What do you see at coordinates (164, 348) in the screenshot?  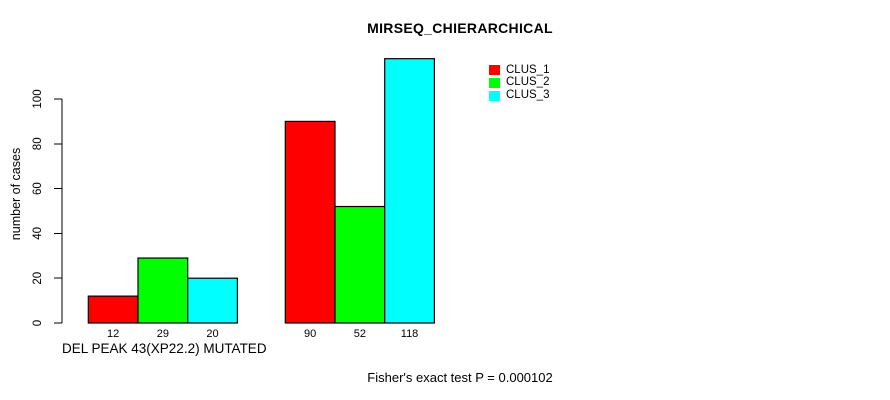 I see `x-group-label: DEL PEAK 43(XP22.2) MUTATED` at bounding box center [164, 348].